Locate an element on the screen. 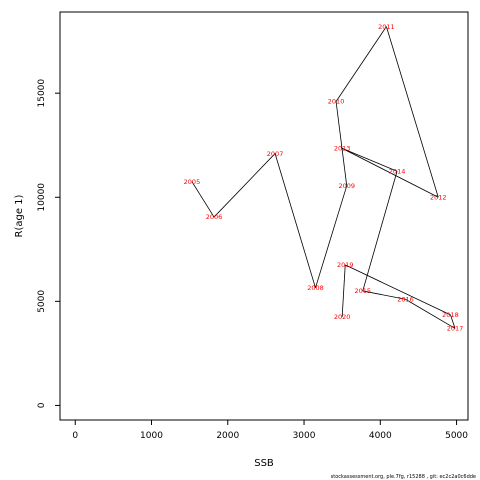 This screenshot has height=480, width=480. point-label-2013: 2013 is located at coordinates (342, 149).